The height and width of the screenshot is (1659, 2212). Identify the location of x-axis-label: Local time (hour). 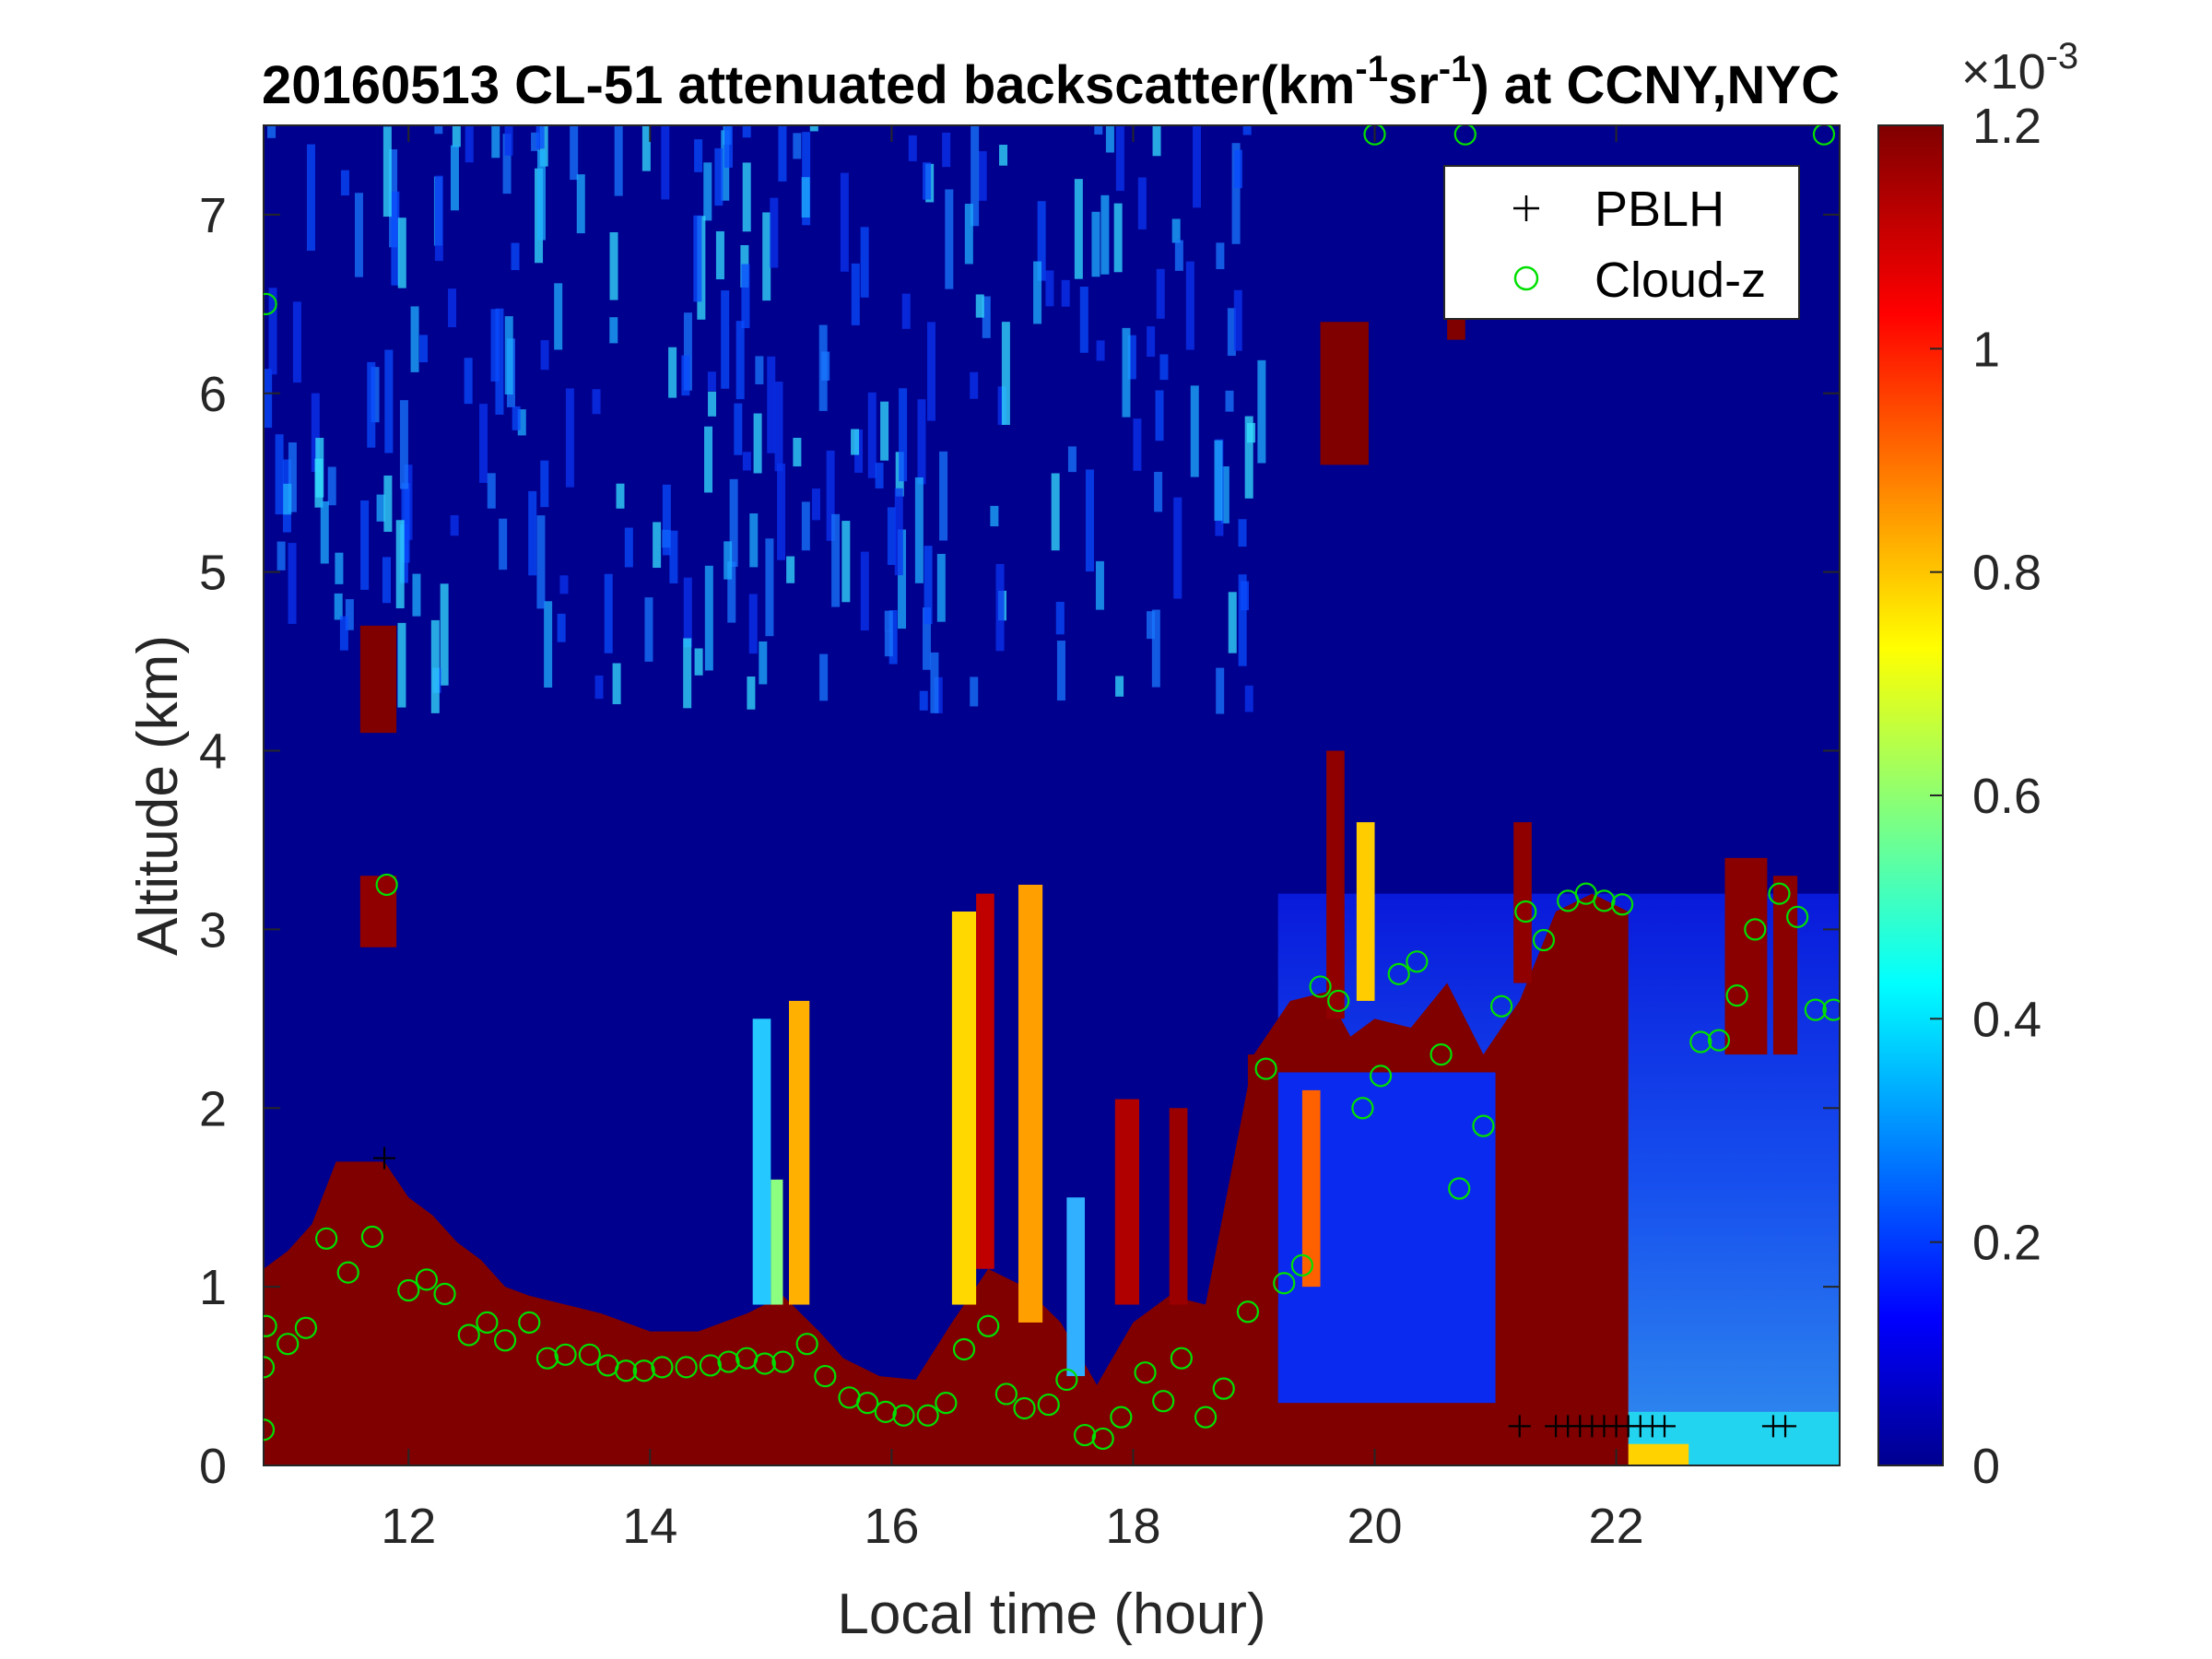
(1051, 1614).